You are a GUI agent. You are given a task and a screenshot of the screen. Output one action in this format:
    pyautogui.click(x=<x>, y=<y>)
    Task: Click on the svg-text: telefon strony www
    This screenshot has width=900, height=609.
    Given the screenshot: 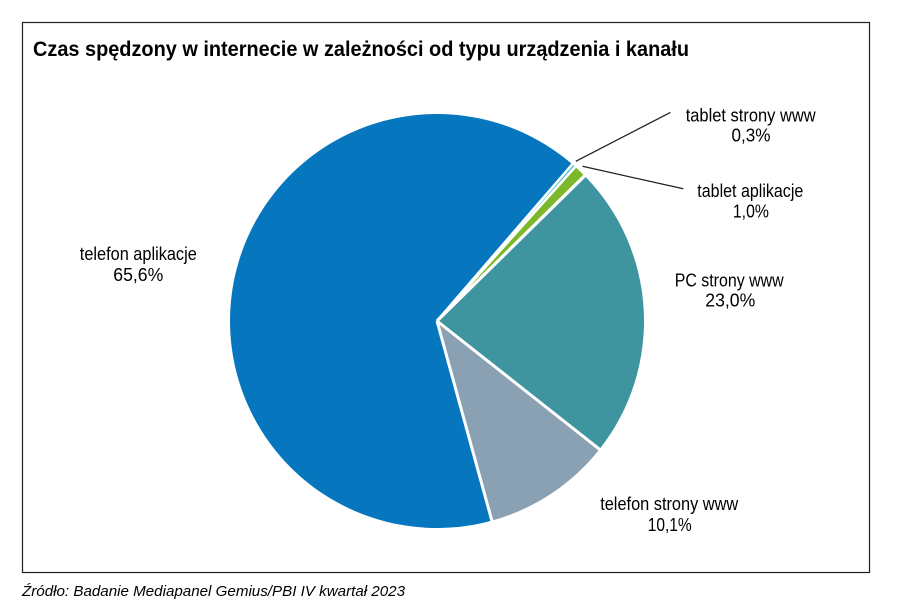 What is the action you would take?
    pyautogui.click(x=669, y=504)
    